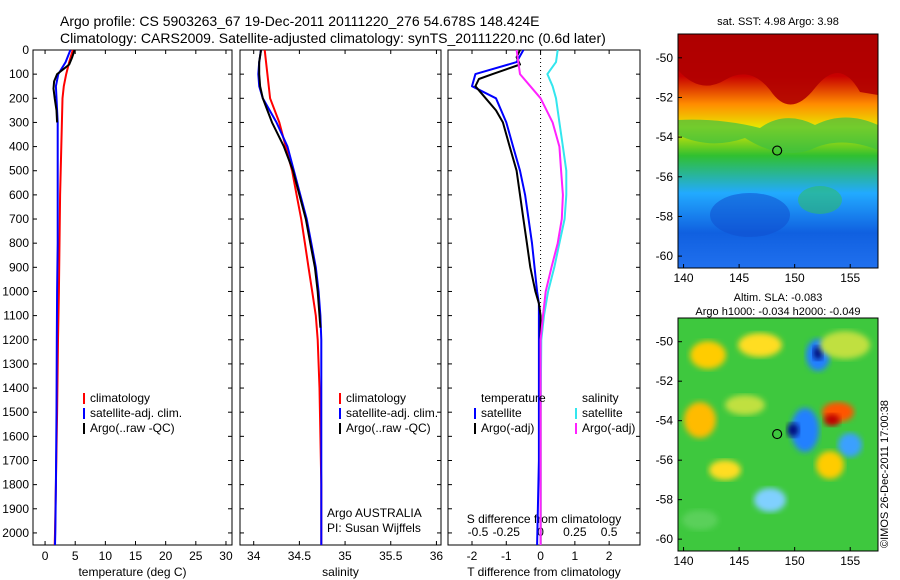 The width and height of the screenshot is (900, 580). I want to click on x-tick-label: 15, so click(136, 556).